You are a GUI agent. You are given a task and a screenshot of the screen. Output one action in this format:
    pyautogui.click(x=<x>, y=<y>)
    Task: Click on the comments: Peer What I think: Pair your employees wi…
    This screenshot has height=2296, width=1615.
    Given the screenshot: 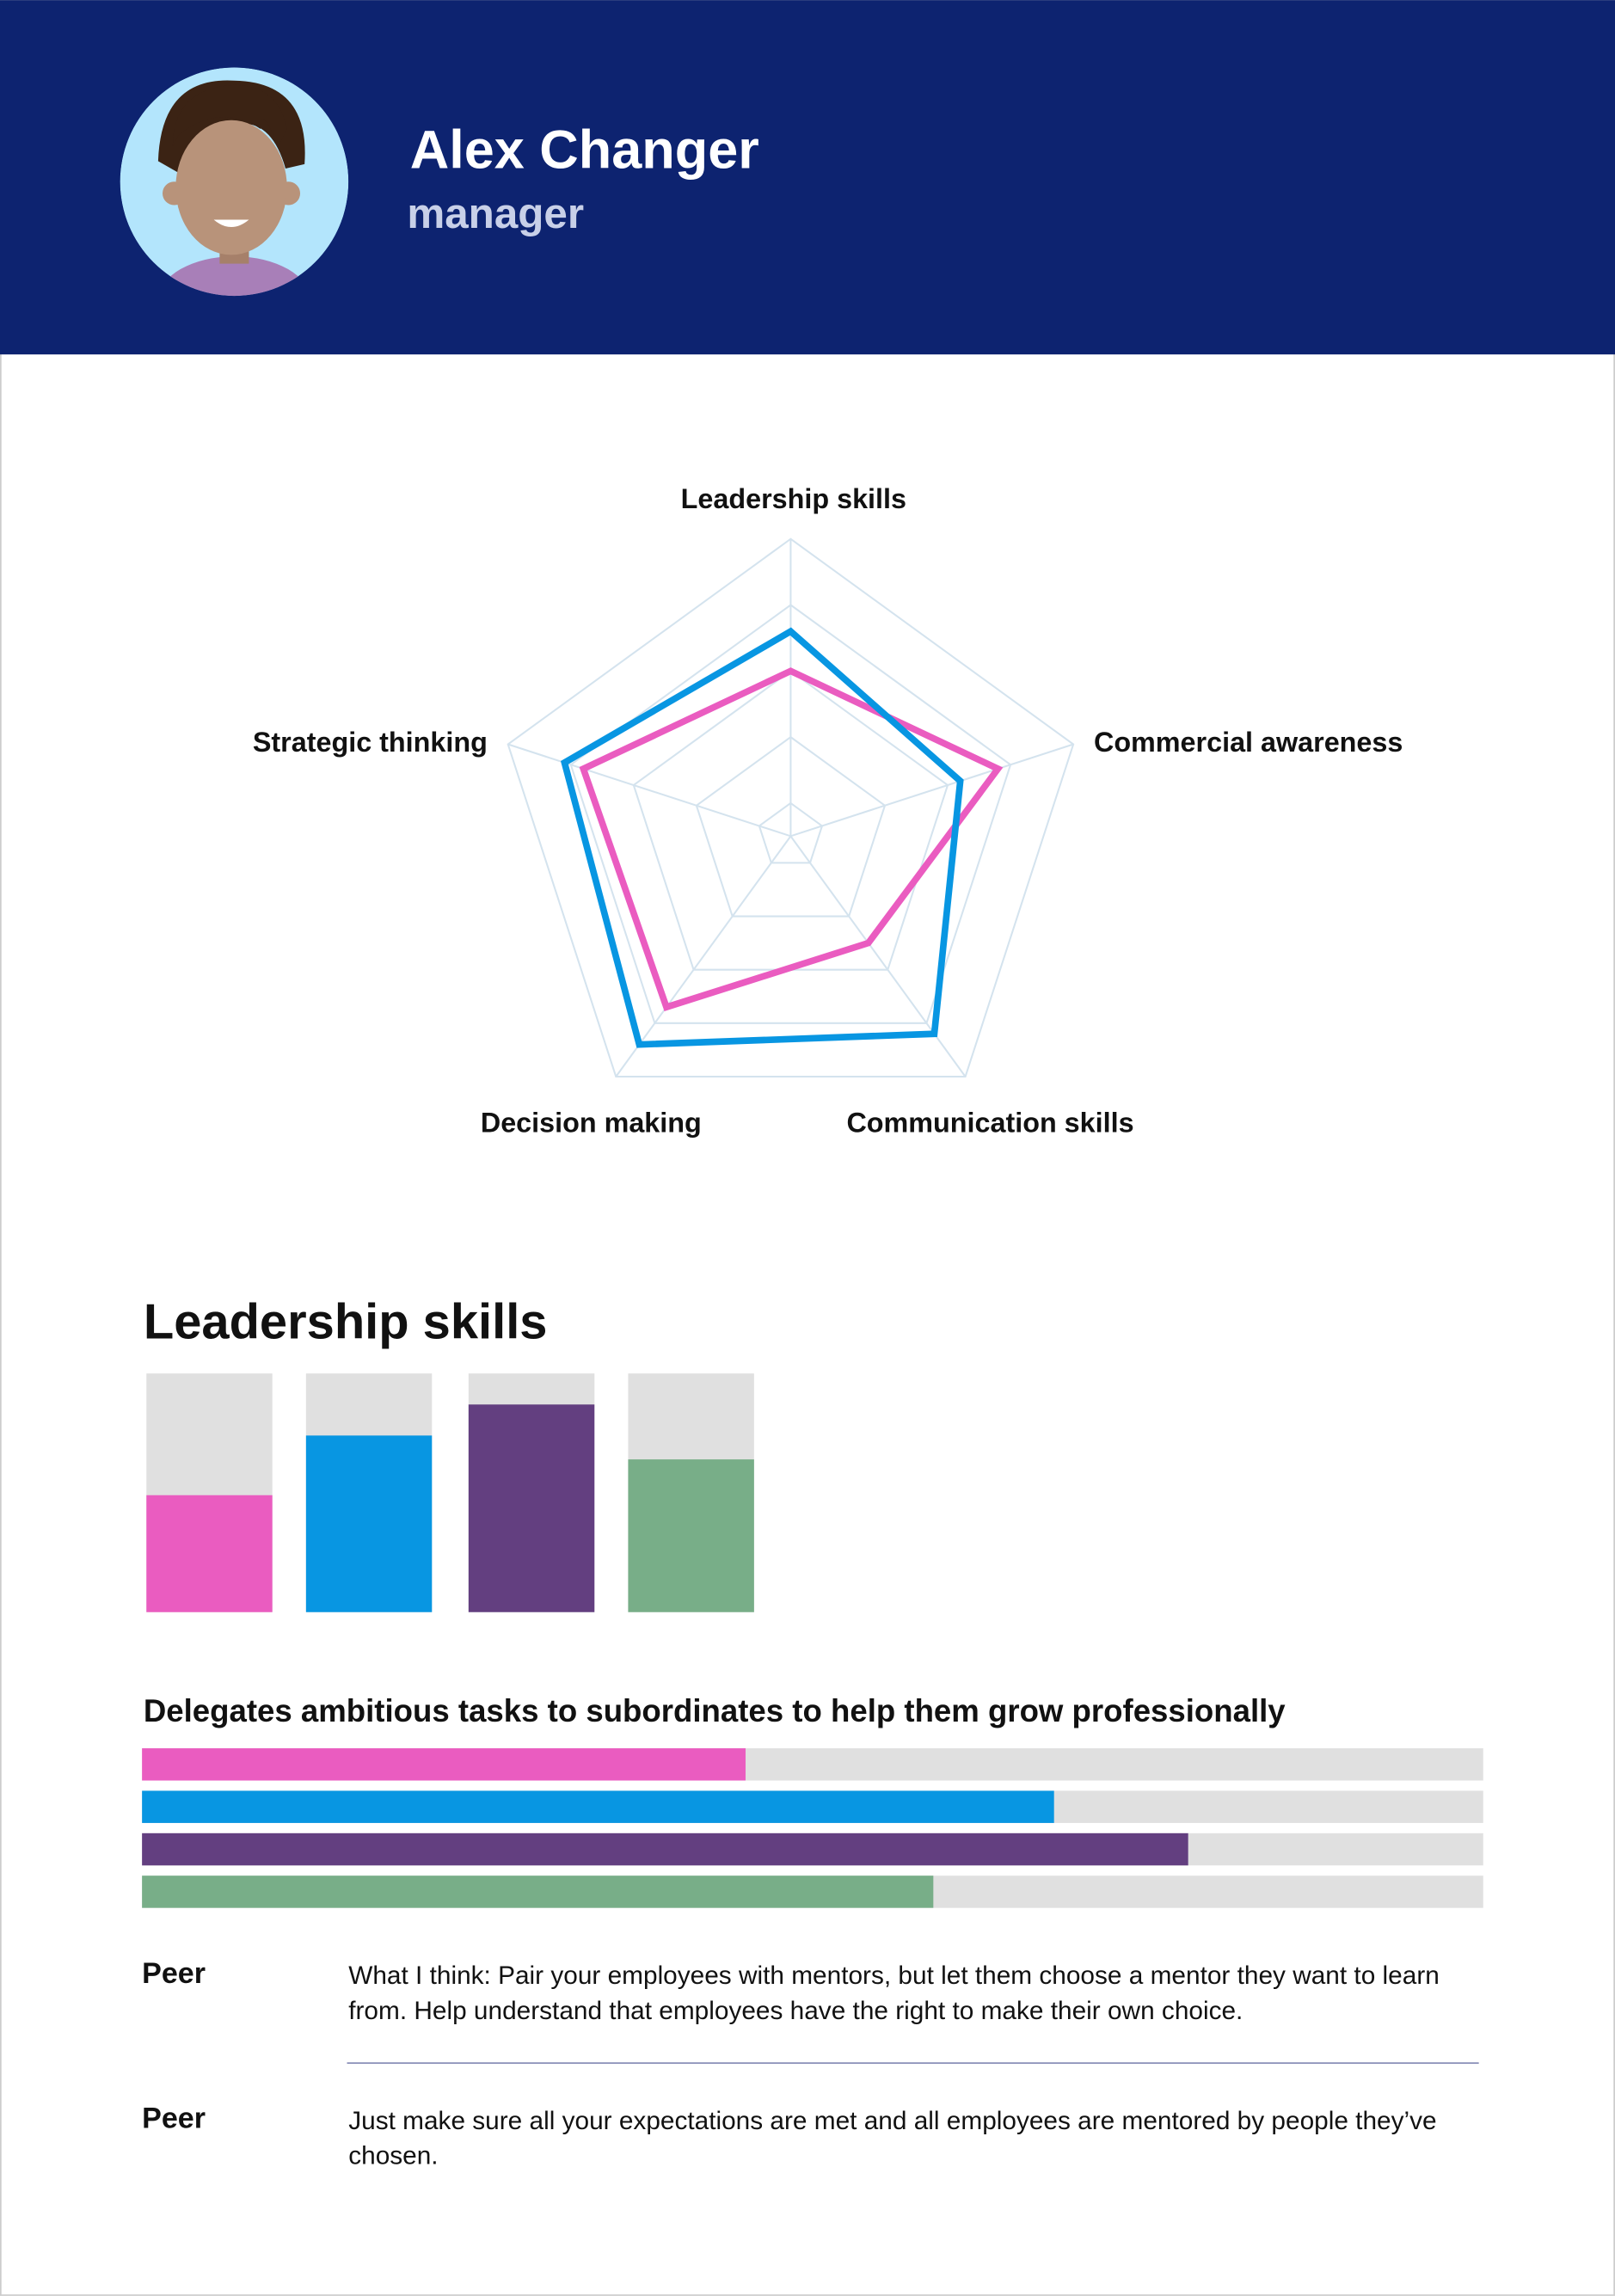 What is the action you would take?
    pyautogui.click(x=791, y=2063)
    